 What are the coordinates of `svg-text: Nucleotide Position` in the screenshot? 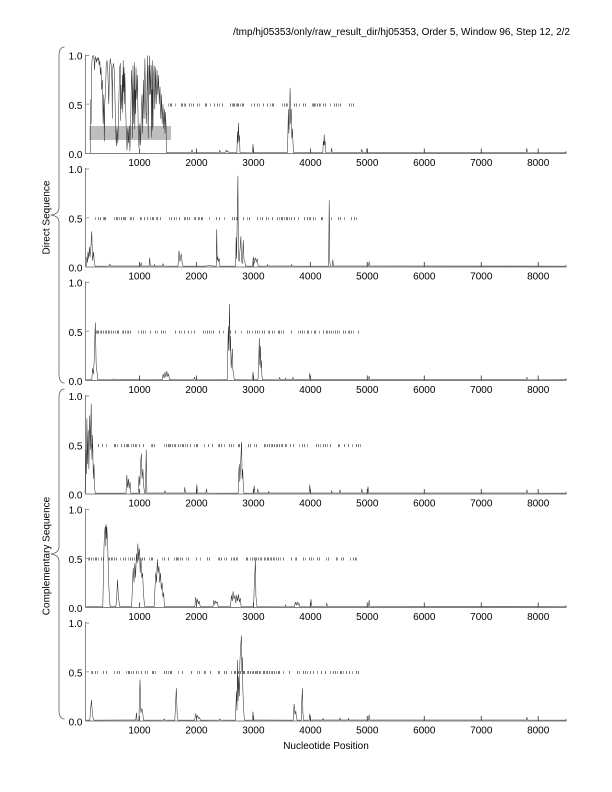 It's located at (326, 746).